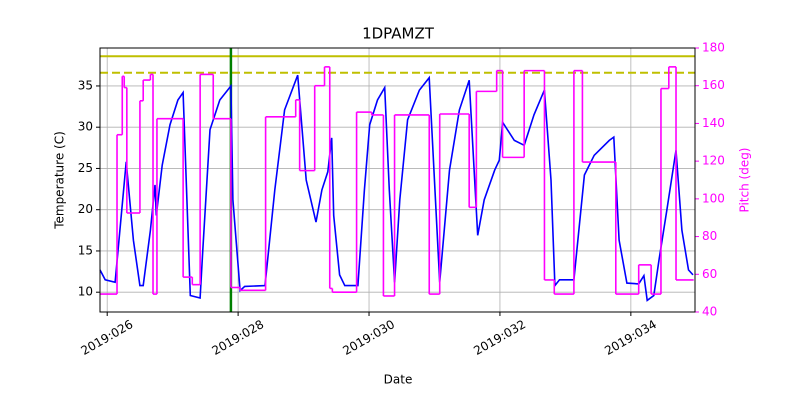 The width and height of the screenshot is (800, 400). Describe the element at coordinates (85, 127) in the screenshot. I see `y-tick-label: 30` at that location.